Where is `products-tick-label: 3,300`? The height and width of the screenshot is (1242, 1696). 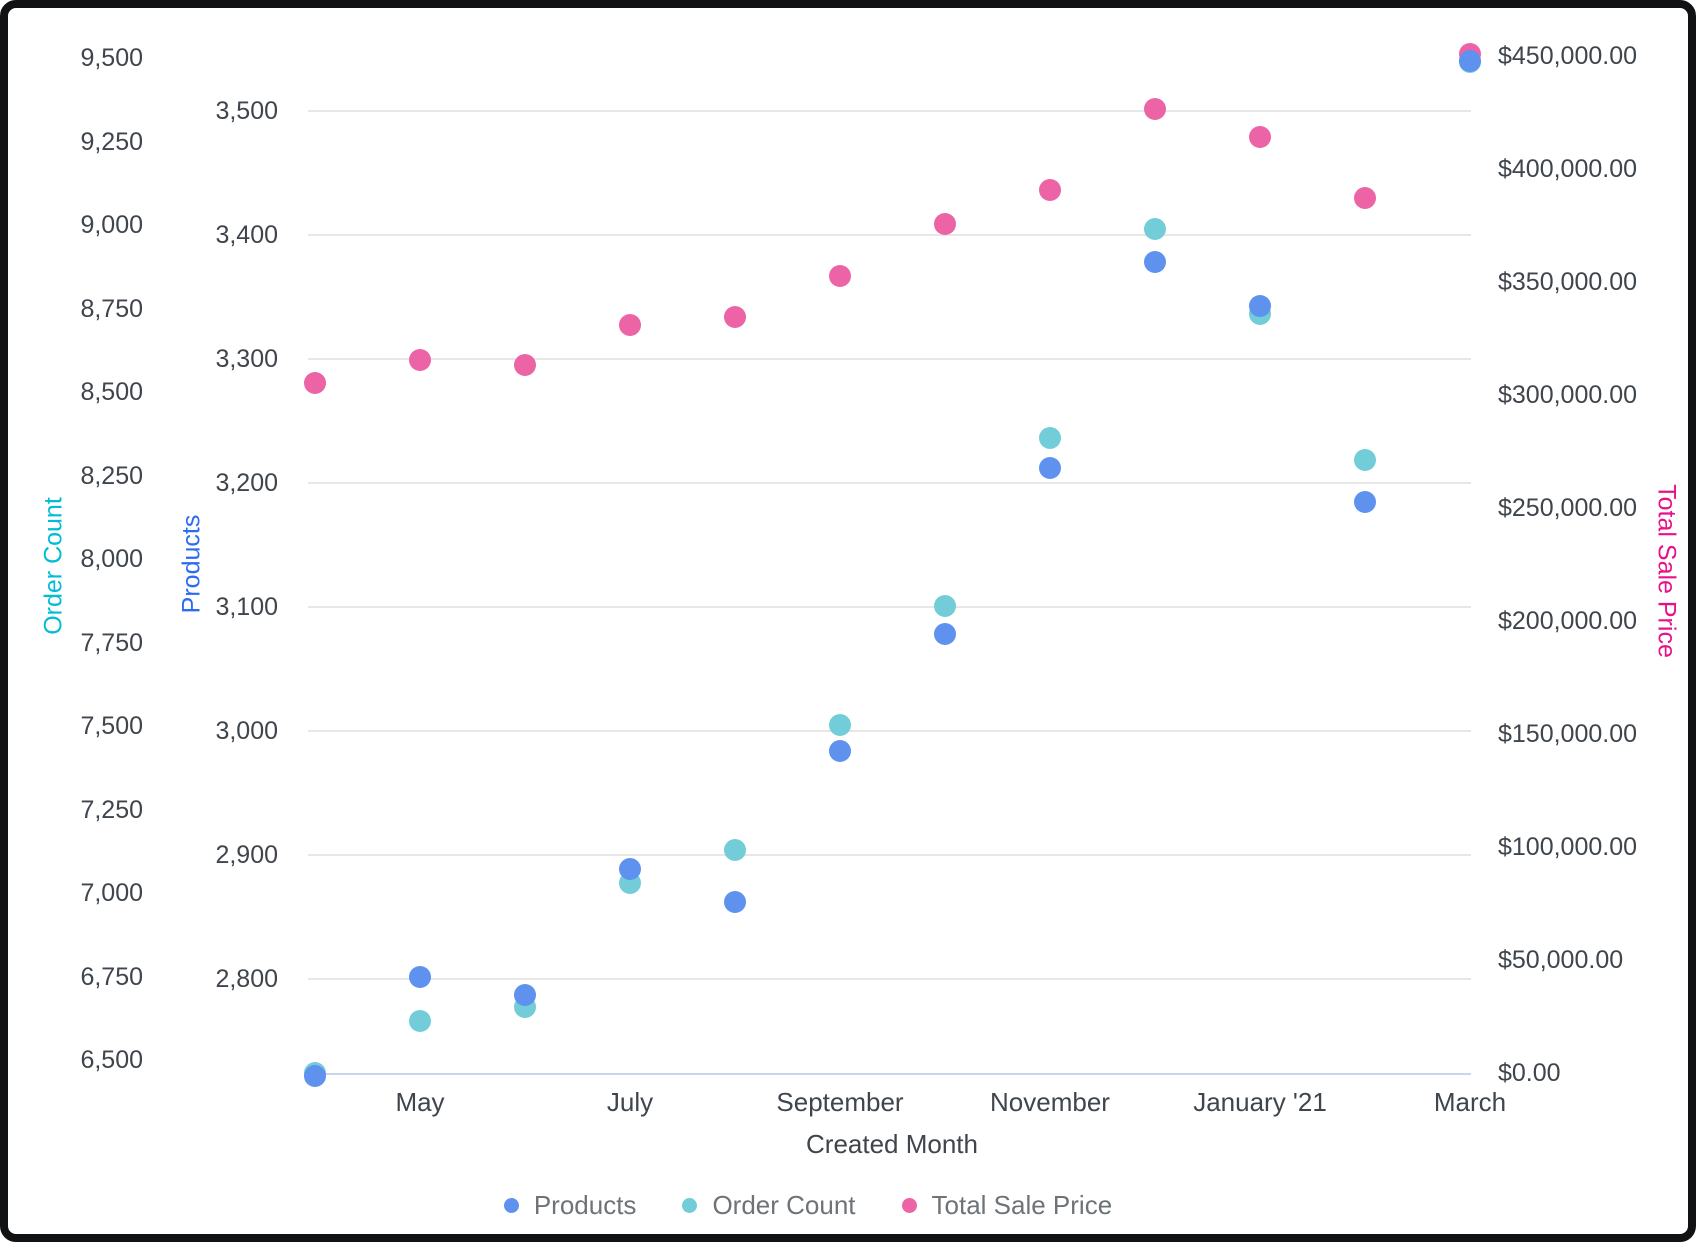 products-tick-label: 3,300 is located at coordinates (246, 359).